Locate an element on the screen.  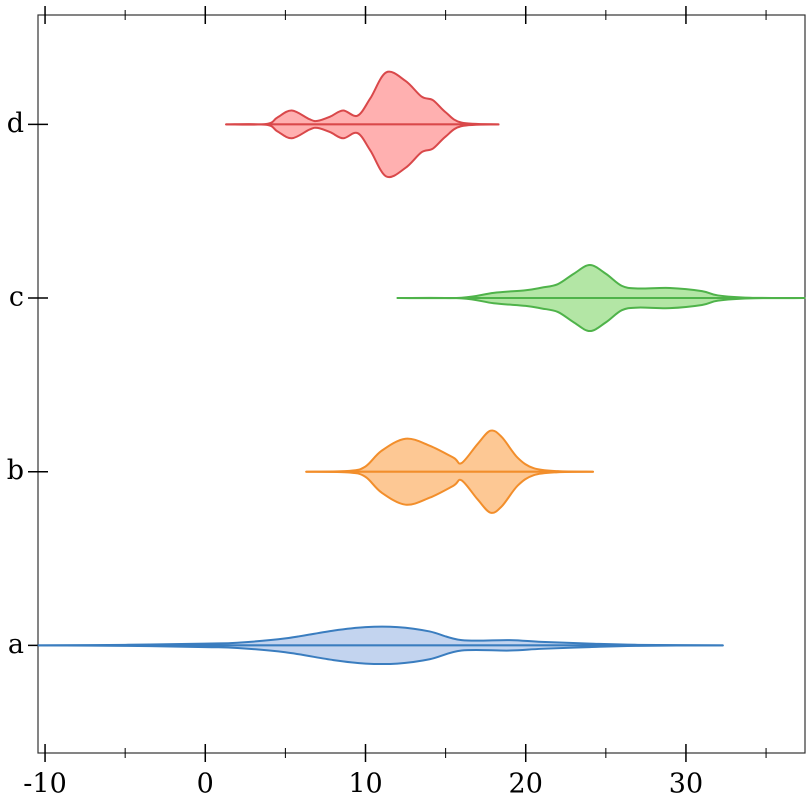
y-tick-label: d is located at coordinates (15, 123).